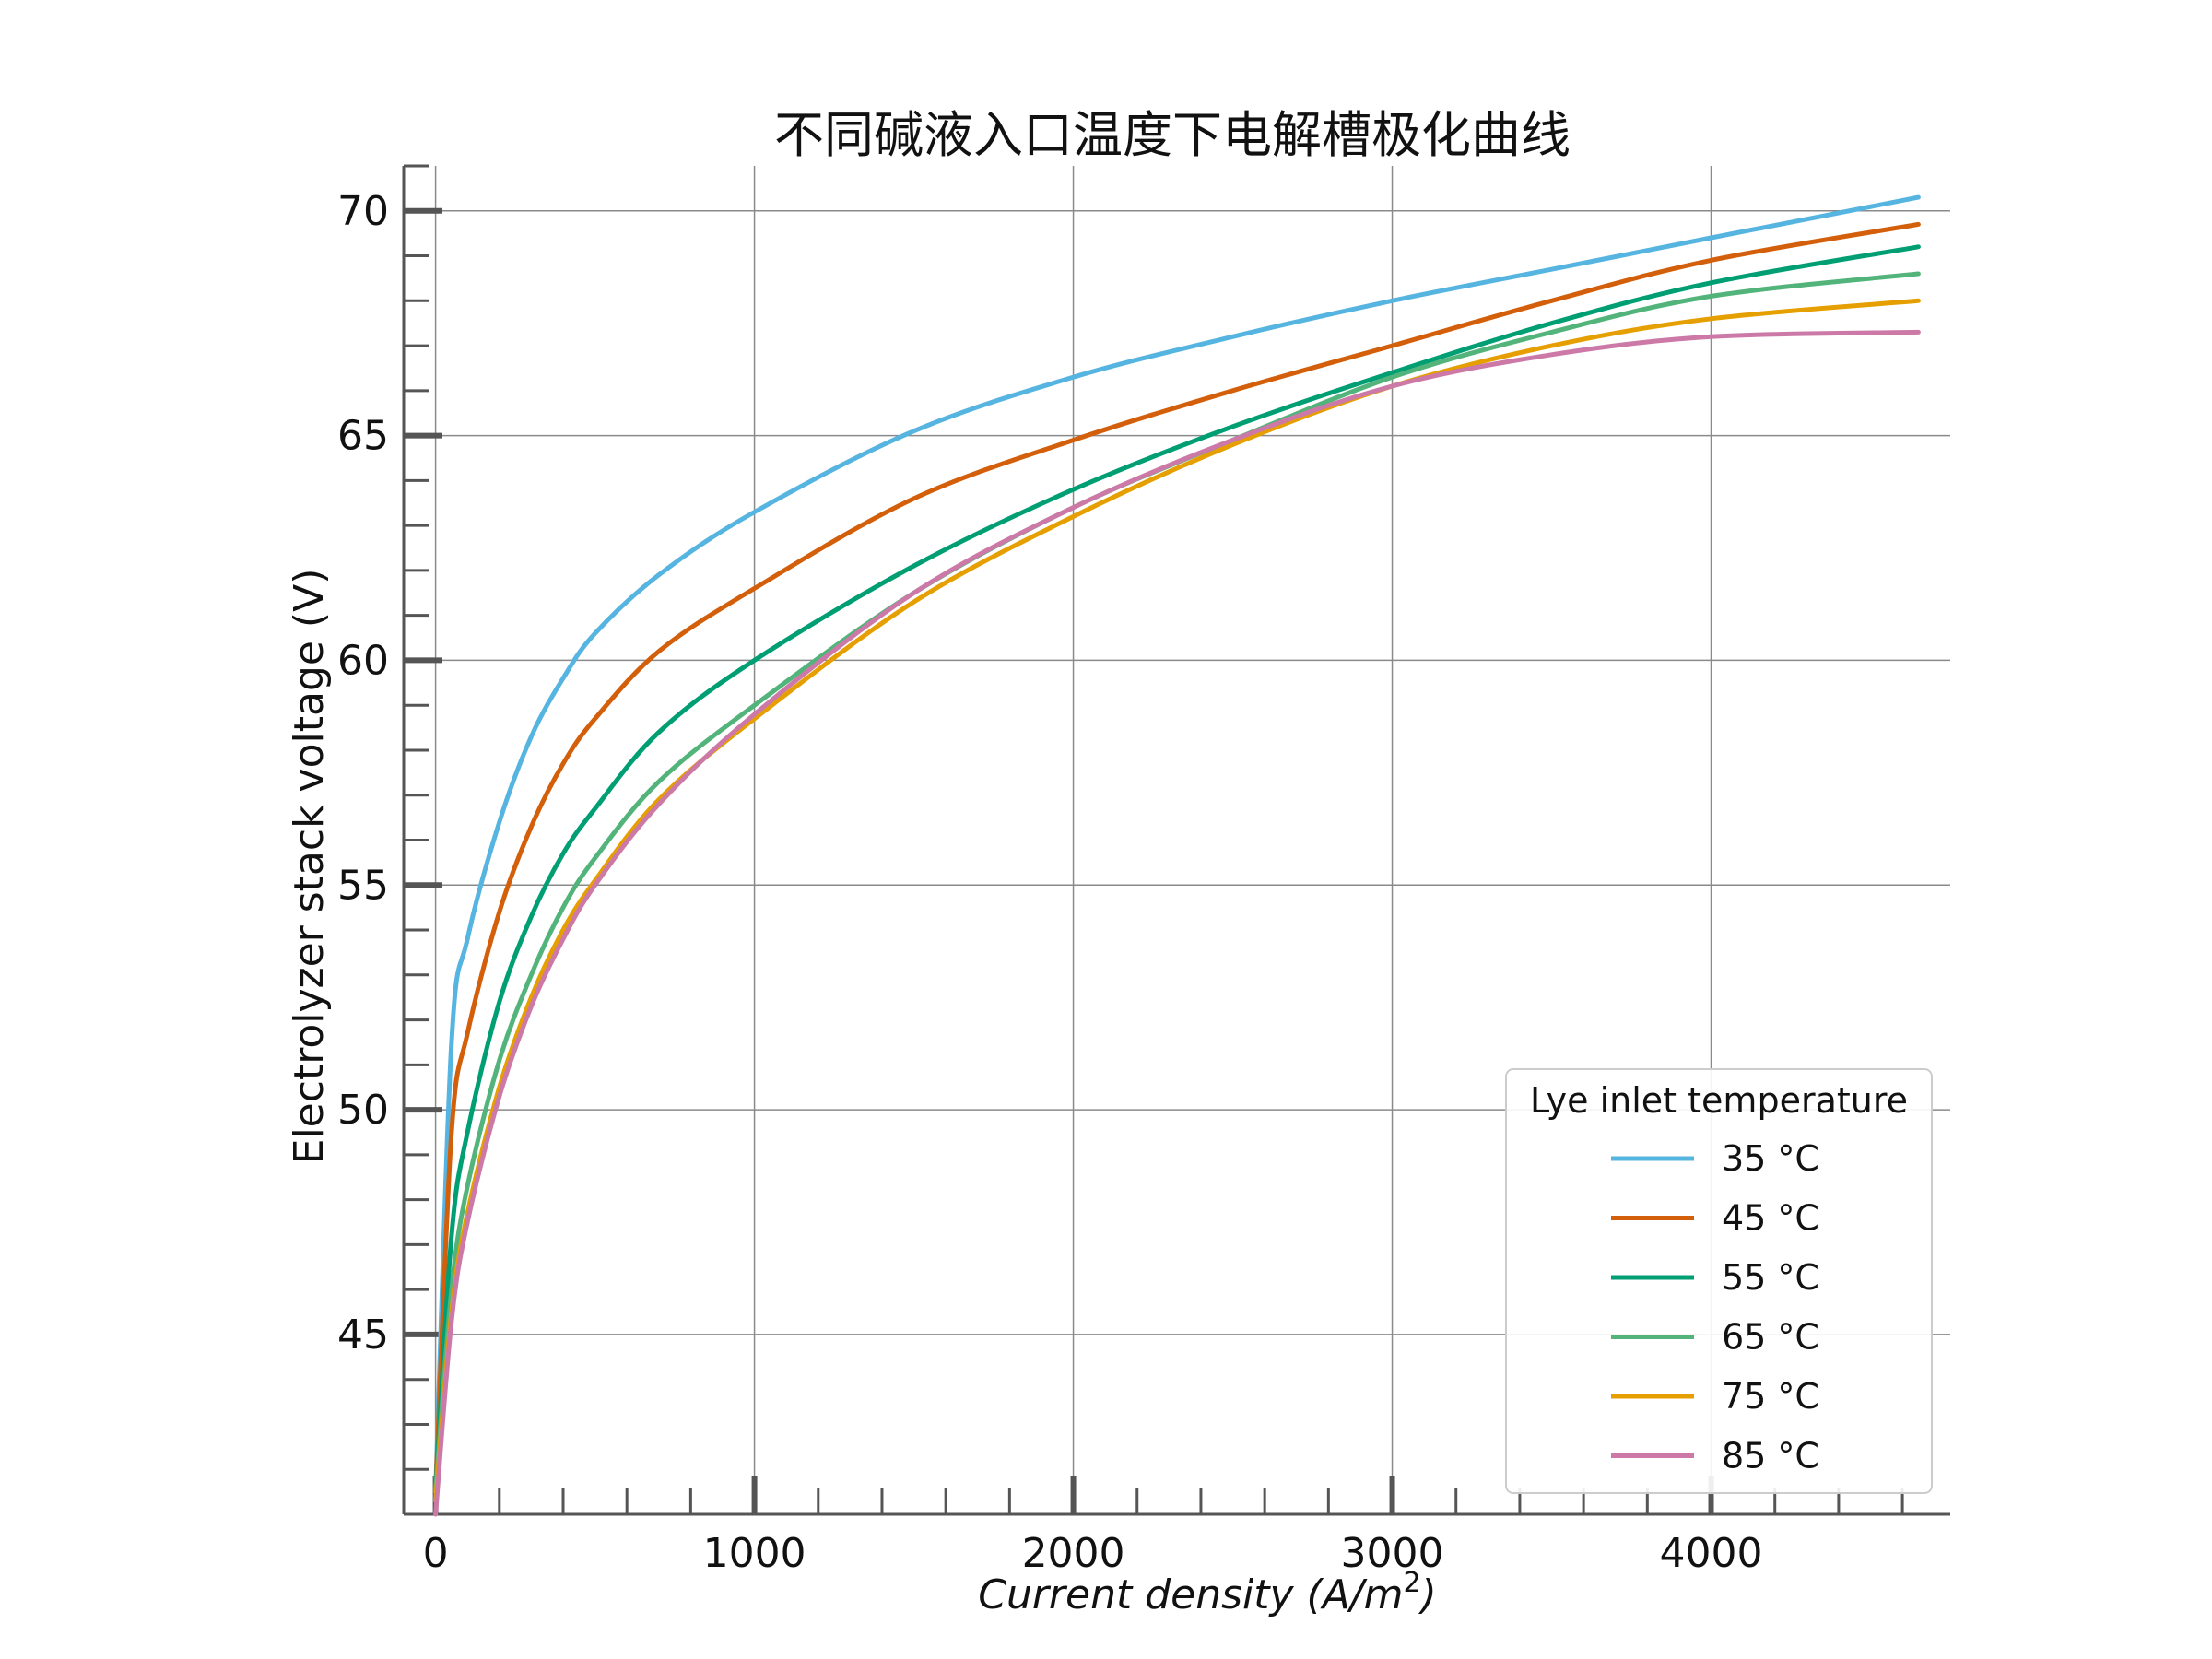 The height and width of the screenshot is (1659, 2212). I want to click on x-axis-label-main: Current density (, so click(1151, 1594).